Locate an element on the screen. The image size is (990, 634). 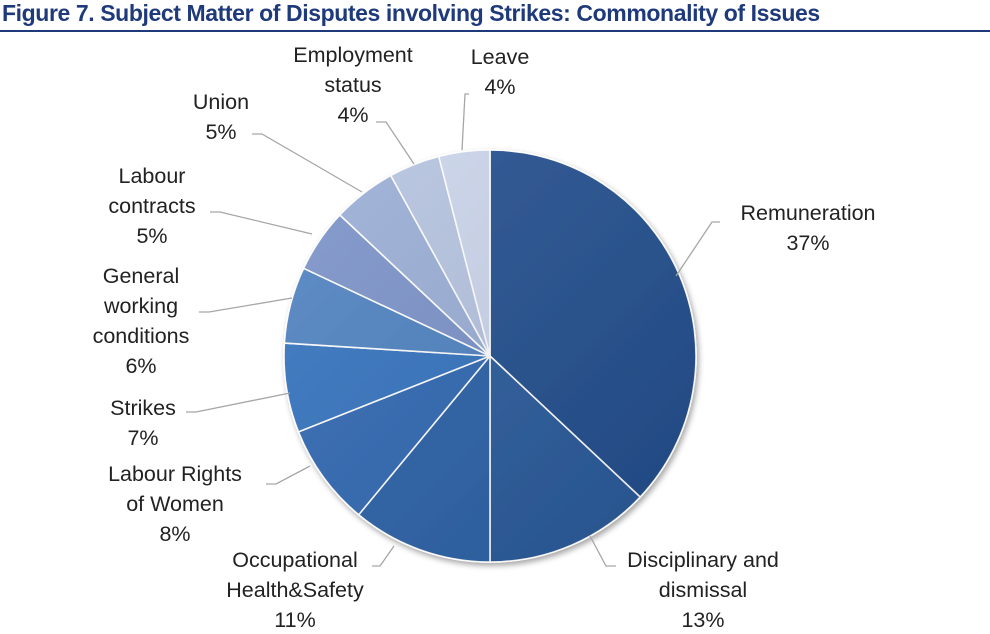
slice-label: Labour Rights of Women 8% is located at coordinates (175, 504).